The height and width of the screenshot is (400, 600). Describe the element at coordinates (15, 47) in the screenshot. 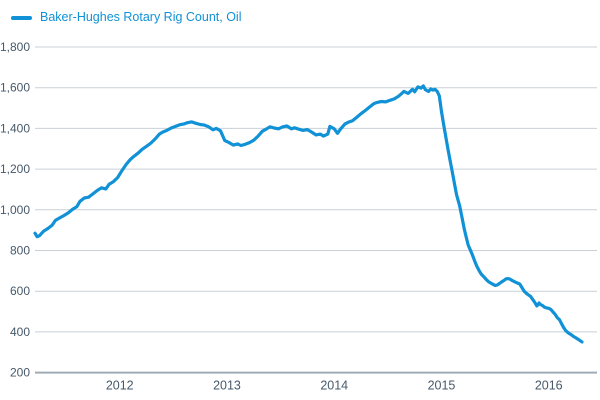

I see `y-tick-label: 1,800` at that location.